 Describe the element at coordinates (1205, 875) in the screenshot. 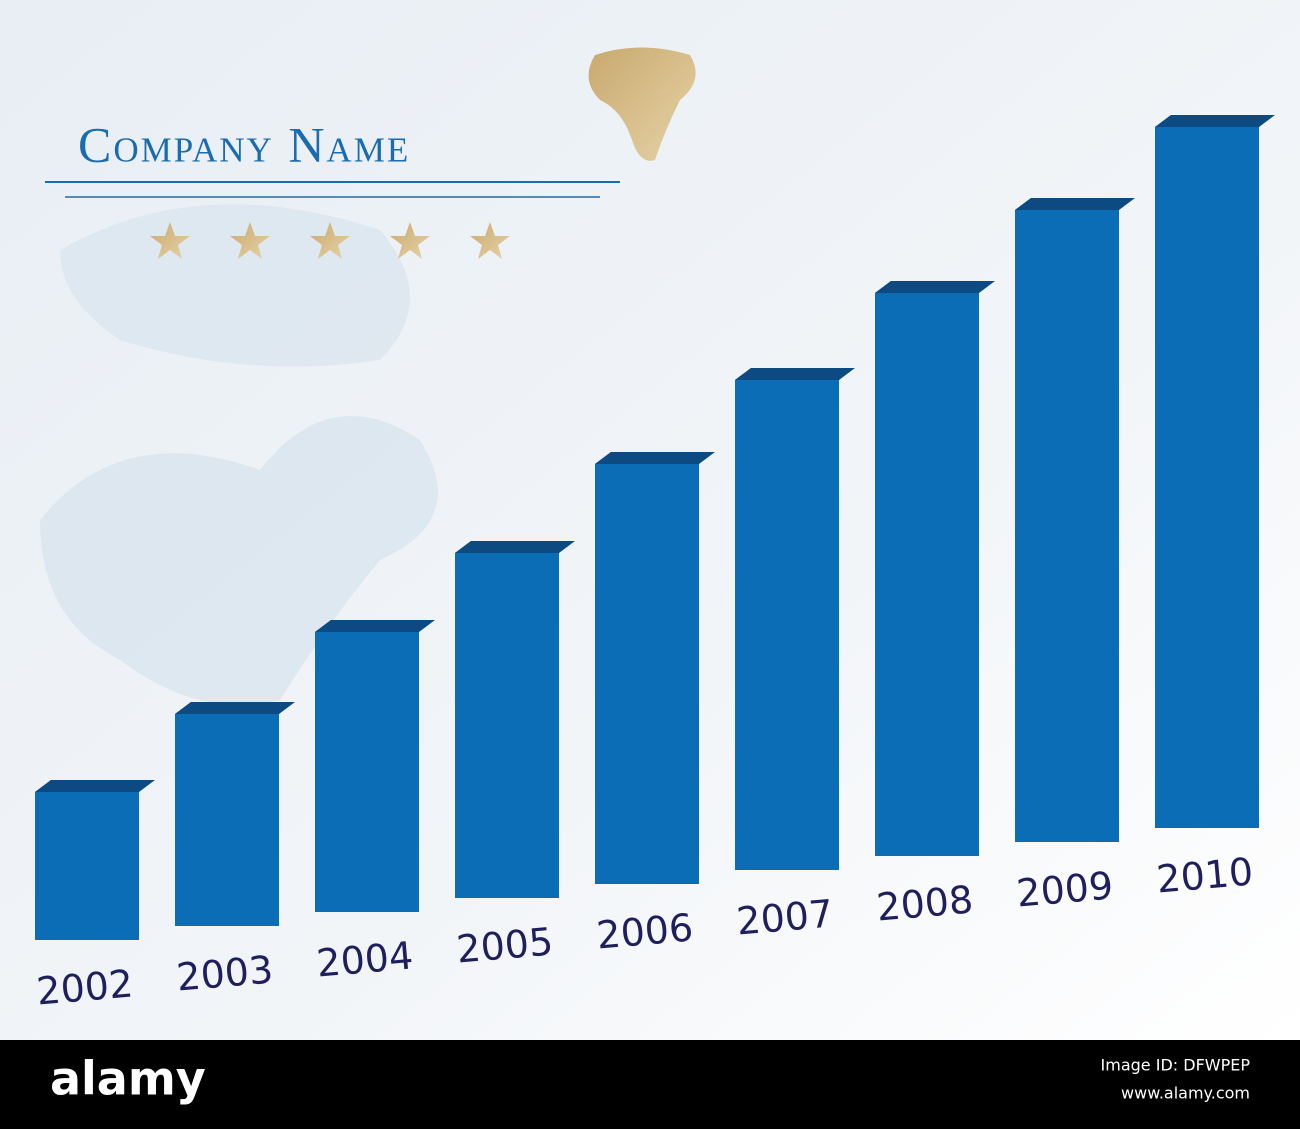

I see `x-tick-label: 2010` at that location.